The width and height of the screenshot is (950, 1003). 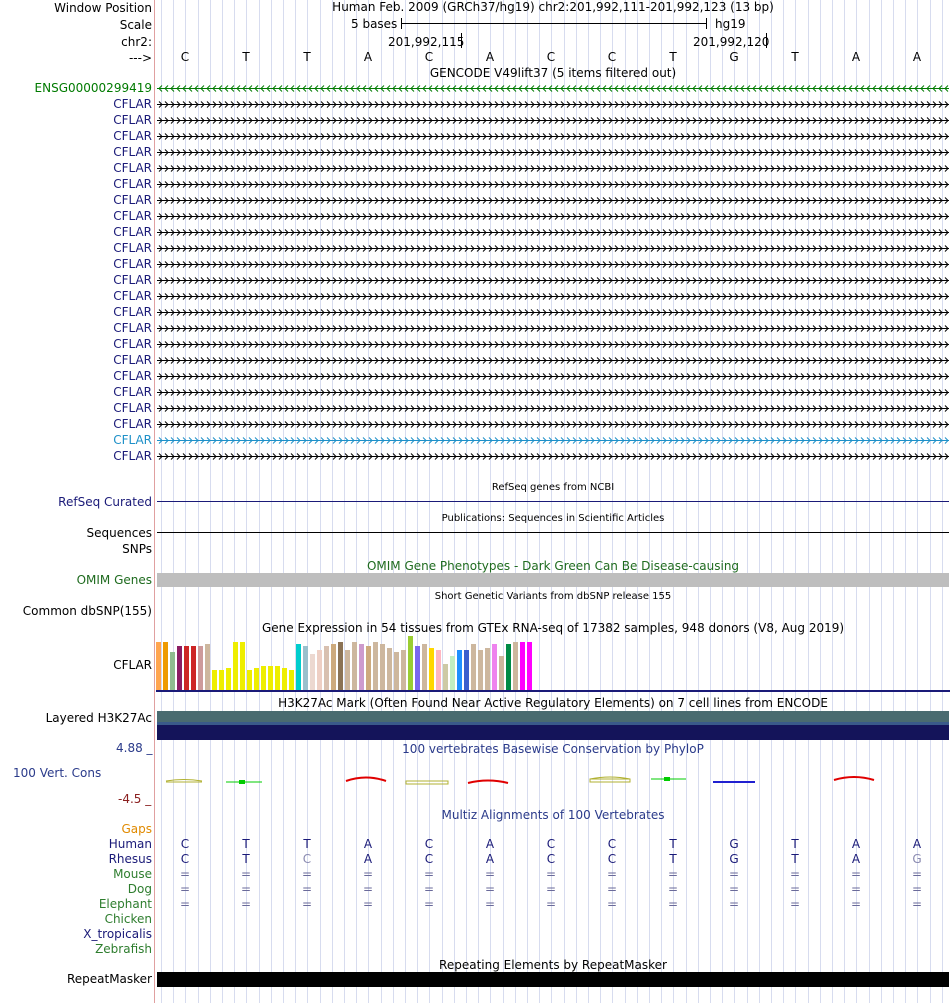 I want to click on gtex-bar-chart, so click(x=553, y=663).